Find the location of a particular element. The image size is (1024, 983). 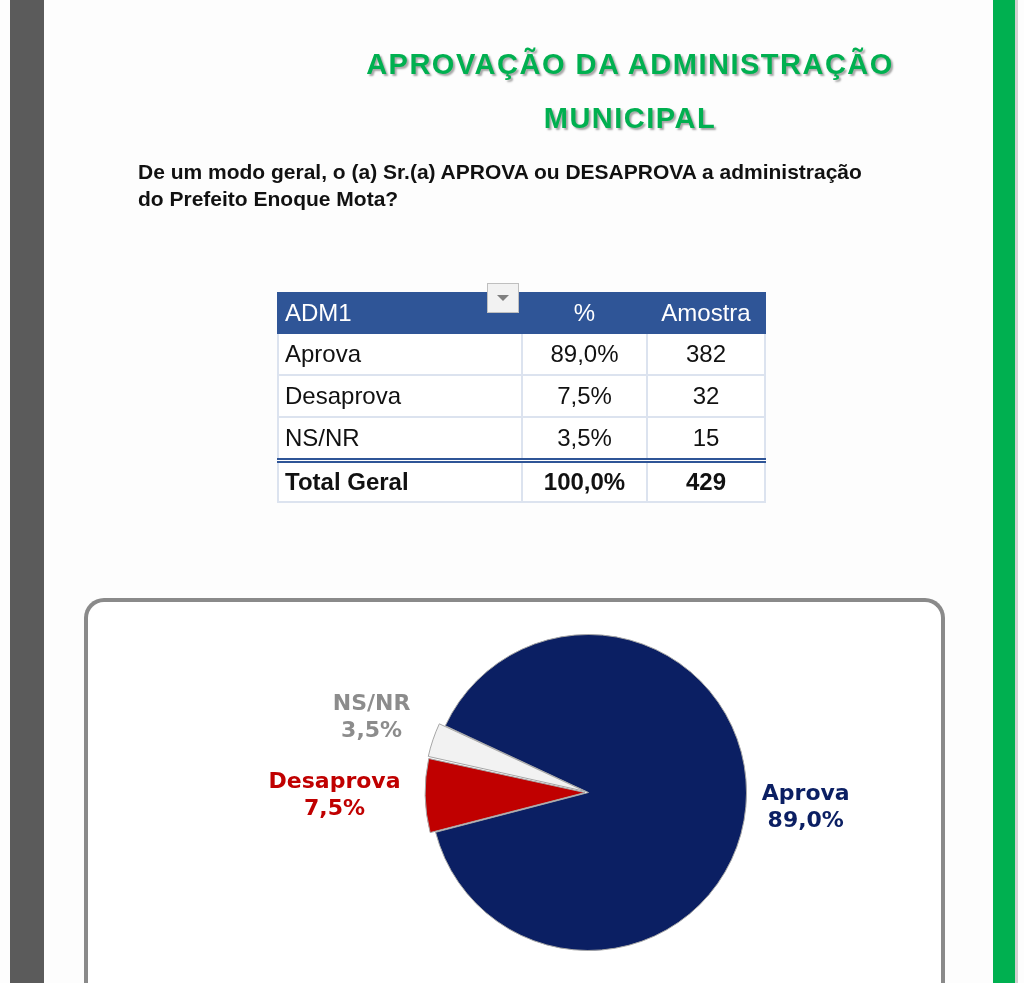

text: ADM1 is located at coordinates (318, 312).